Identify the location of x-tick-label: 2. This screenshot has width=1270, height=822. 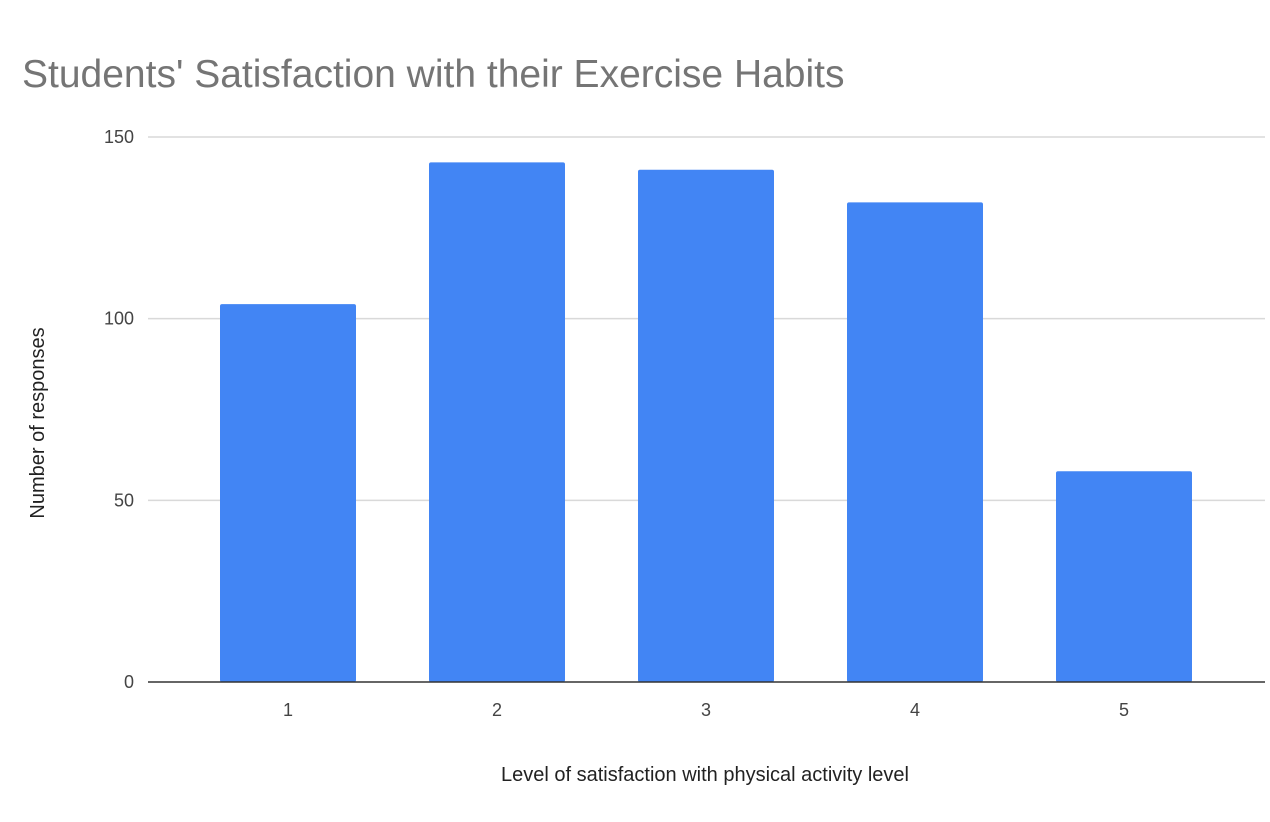
(497, 710).